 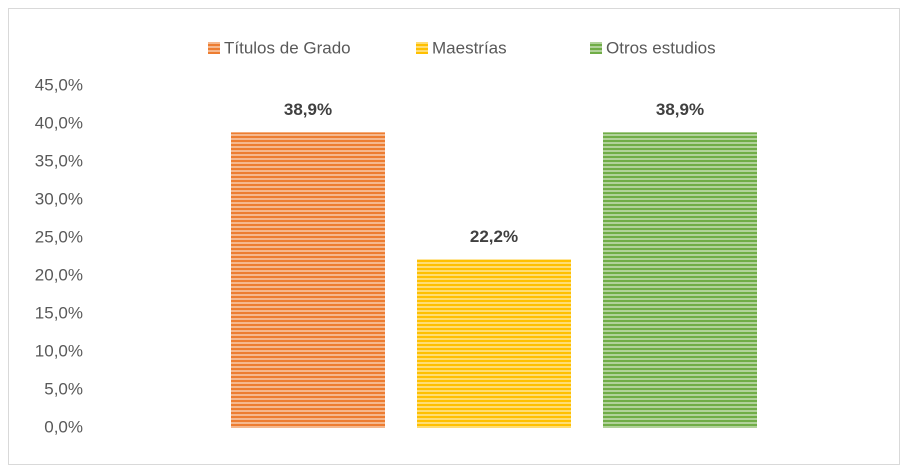 What do you see at coordinates (59, 236) in the screenshot?
I see `y-tick-label: 25,0%` at bounding box center [59, 236].